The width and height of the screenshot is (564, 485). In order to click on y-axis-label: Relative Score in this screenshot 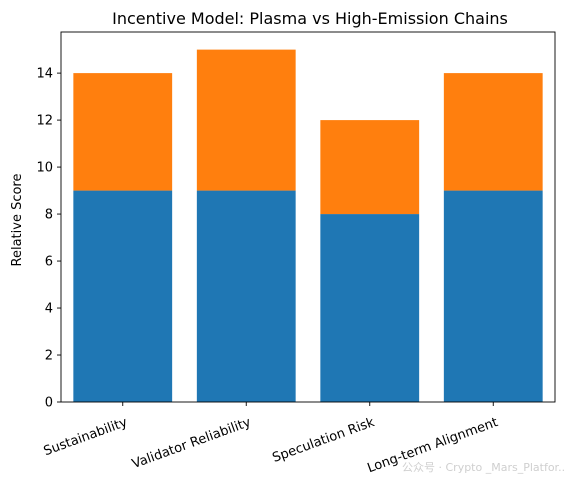, I will do `click(17, 220)`.